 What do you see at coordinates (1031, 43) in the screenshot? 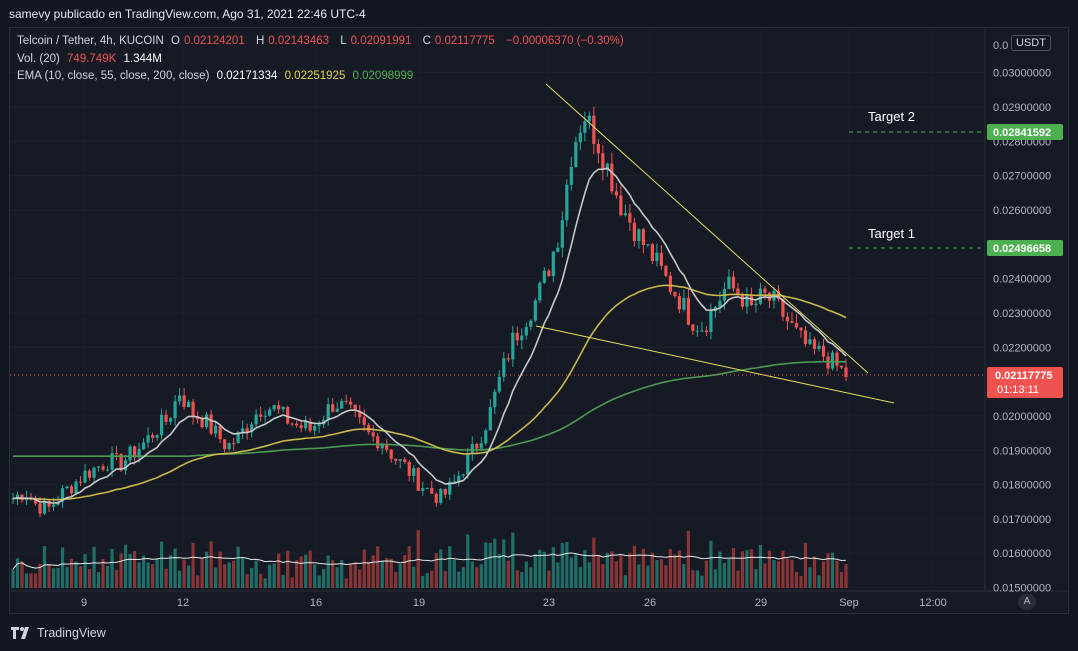
I see `currency-button: USDT` at bounding box center [1031, 43].